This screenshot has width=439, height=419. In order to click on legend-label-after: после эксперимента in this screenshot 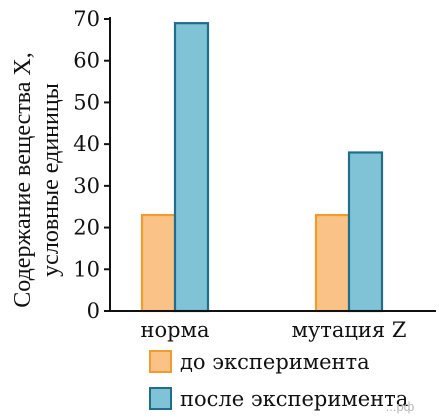, I will do `click(294, 399)`.